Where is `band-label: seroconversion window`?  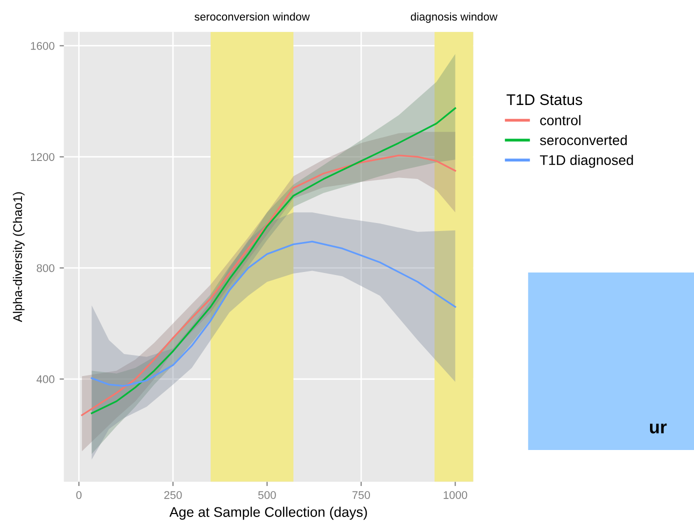
band-label: seroconversion window is located at coordinates (252, 16).